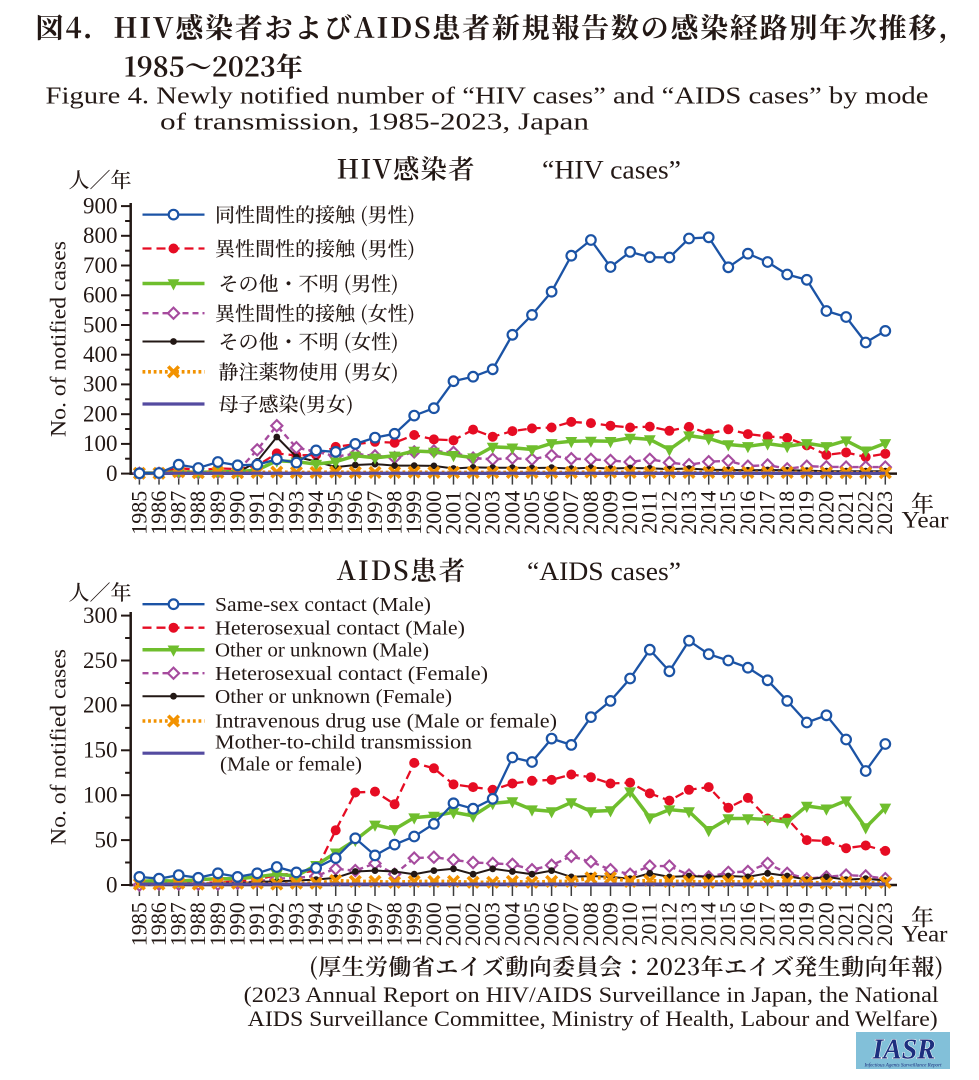  Describe the element at coordinates (343, 743) in the screenshot. I see `svg-text: Mother-to-child transmission` at that location.